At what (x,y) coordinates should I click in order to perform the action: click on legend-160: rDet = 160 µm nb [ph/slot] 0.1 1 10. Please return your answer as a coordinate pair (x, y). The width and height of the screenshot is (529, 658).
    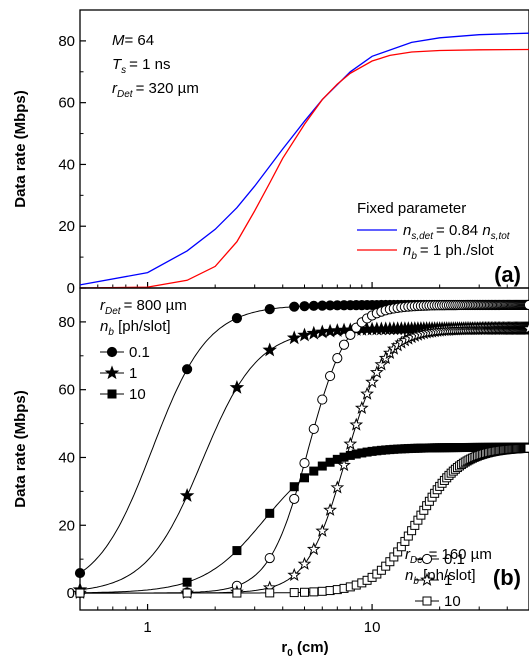
    Looking at the image, I should click on (448, 578).